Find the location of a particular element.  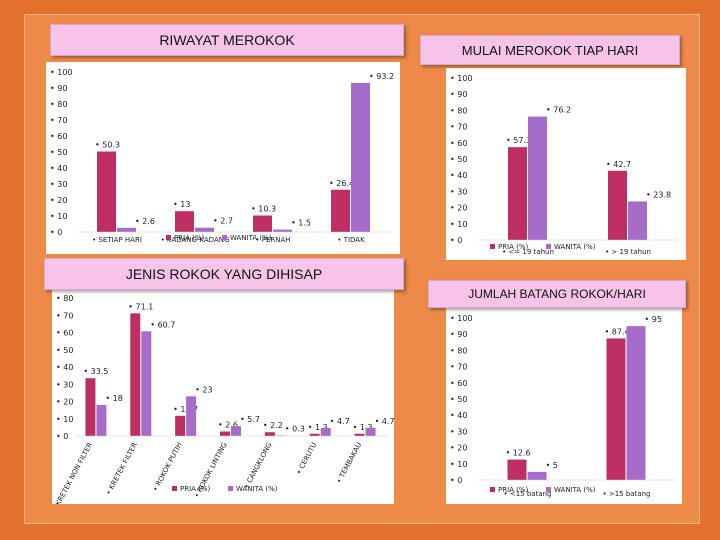

y-tick-label: • 90 is located at coordinates (458, 334).